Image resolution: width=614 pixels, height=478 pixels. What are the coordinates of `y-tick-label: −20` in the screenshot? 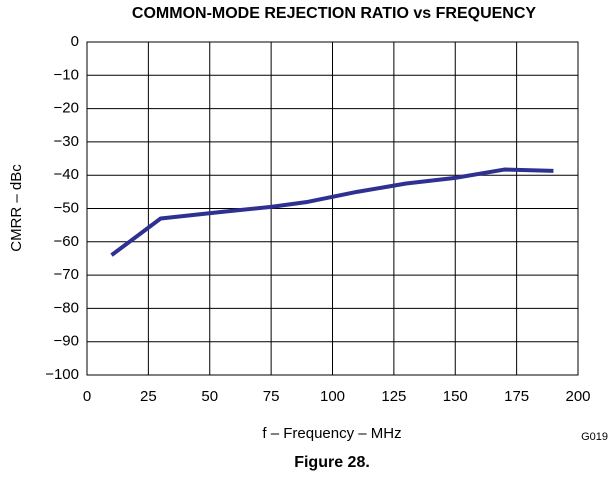 It's located at (66, 108).